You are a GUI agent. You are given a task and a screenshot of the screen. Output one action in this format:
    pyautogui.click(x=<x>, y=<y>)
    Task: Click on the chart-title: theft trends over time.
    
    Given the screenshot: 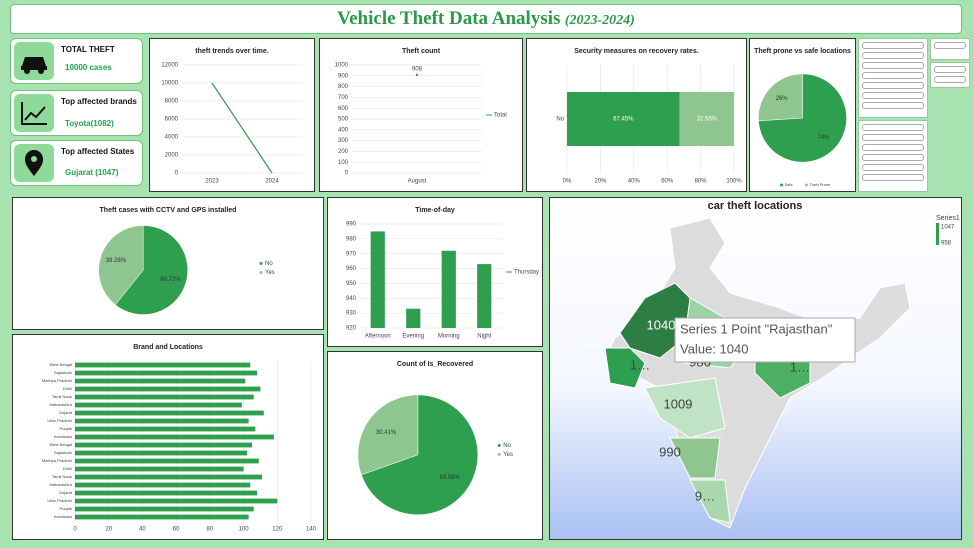 What is the action you would take?
    pyautogui.click(x=232, y=51)
    